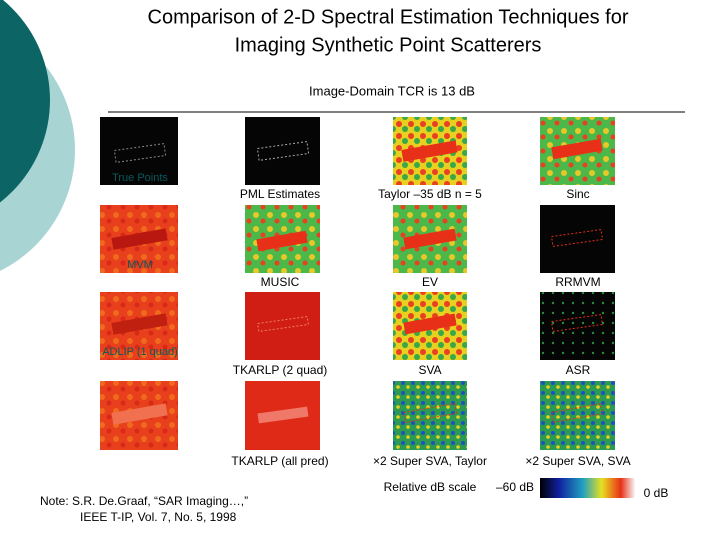 The image size is (720, 540). Describe the element at coordinates (388, 45) in the screenshot. I see `title: Imaging Synthetic Point Scatterers` at that location.